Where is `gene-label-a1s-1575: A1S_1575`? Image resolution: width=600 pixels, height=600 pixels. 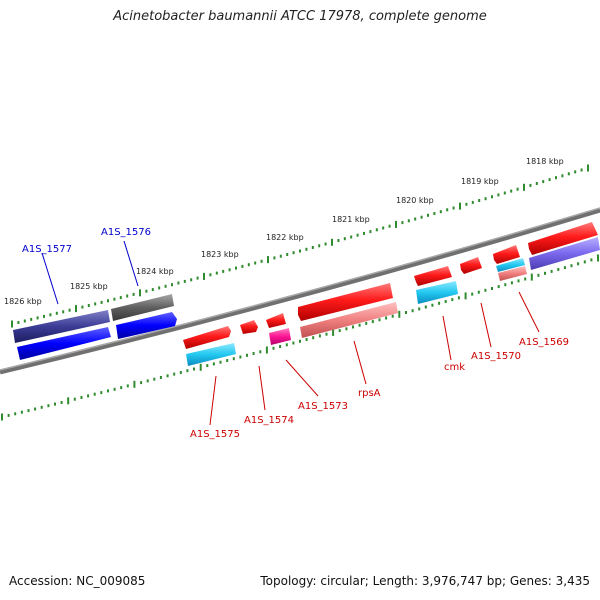
gene-label-a1s-1575: A1S_1575 is located at coordinates (215, 434).